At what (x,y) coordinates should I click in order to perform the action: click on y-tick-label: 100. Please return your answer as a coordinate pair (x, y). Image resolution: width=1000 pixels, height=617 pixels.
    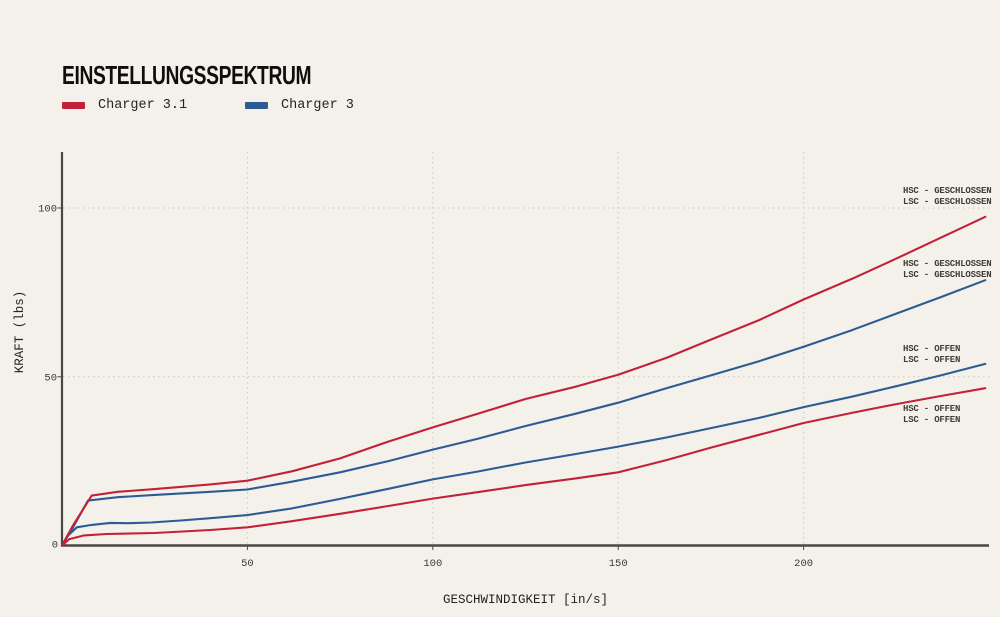
    Looking at the image, I should click on (47, 210).